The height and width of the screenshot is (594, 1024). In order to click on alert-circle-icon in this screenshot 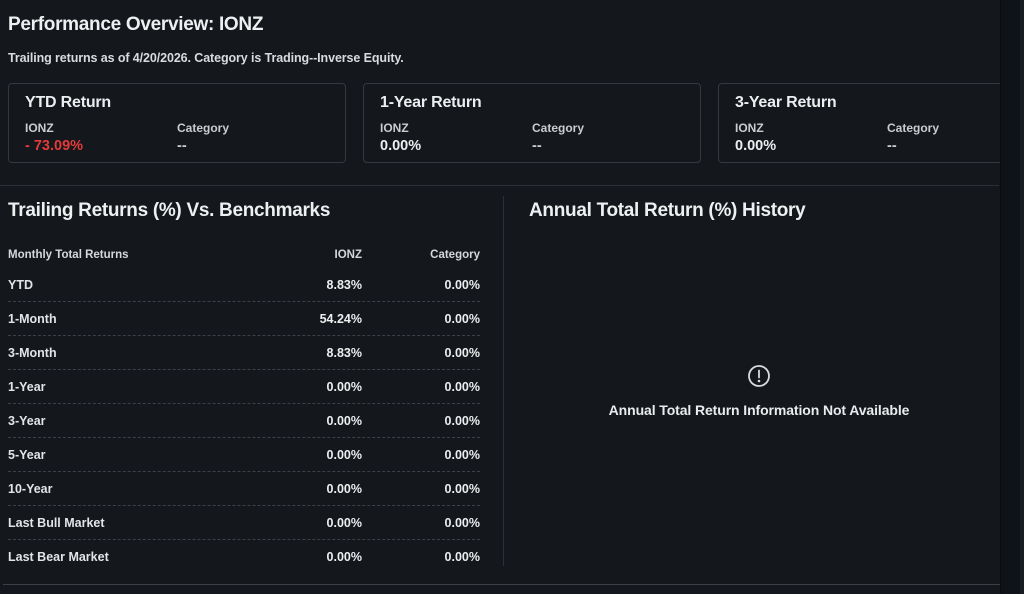, I will do `click(759, 376)`.